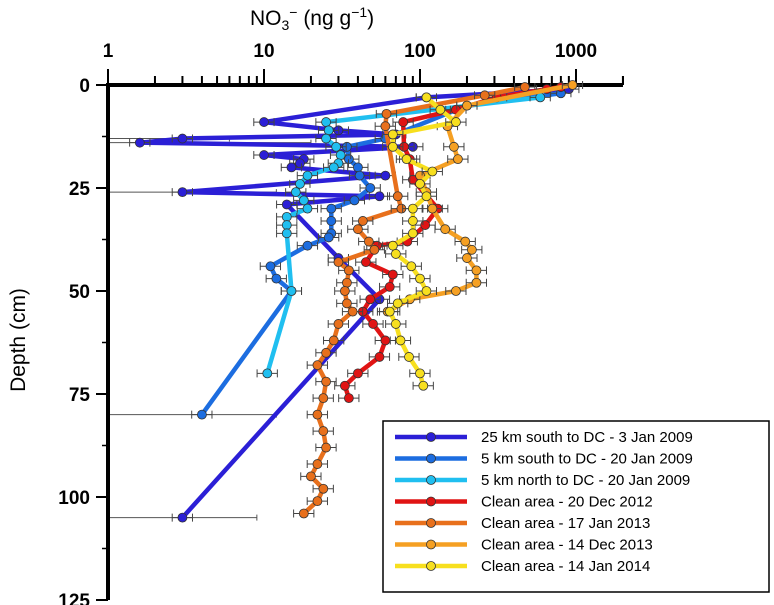  What do you see at coordinates (108, 51) in the screenshot?
I see `x-tick-label: 1` at bounding box center [108, 51].